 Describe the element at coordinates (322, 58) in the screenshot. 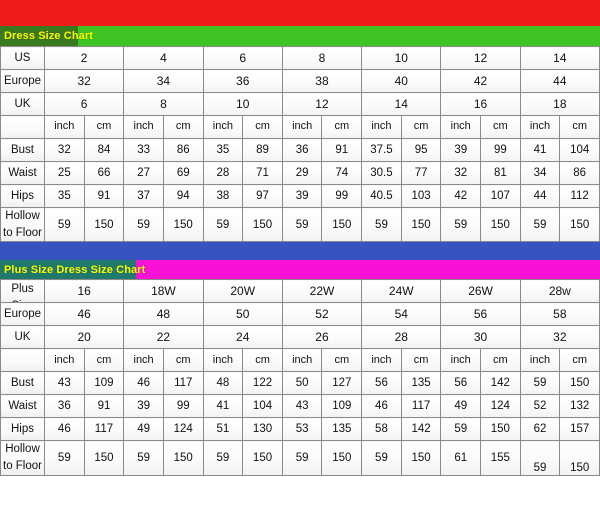

I see `us-size-cell: 8` at that location.